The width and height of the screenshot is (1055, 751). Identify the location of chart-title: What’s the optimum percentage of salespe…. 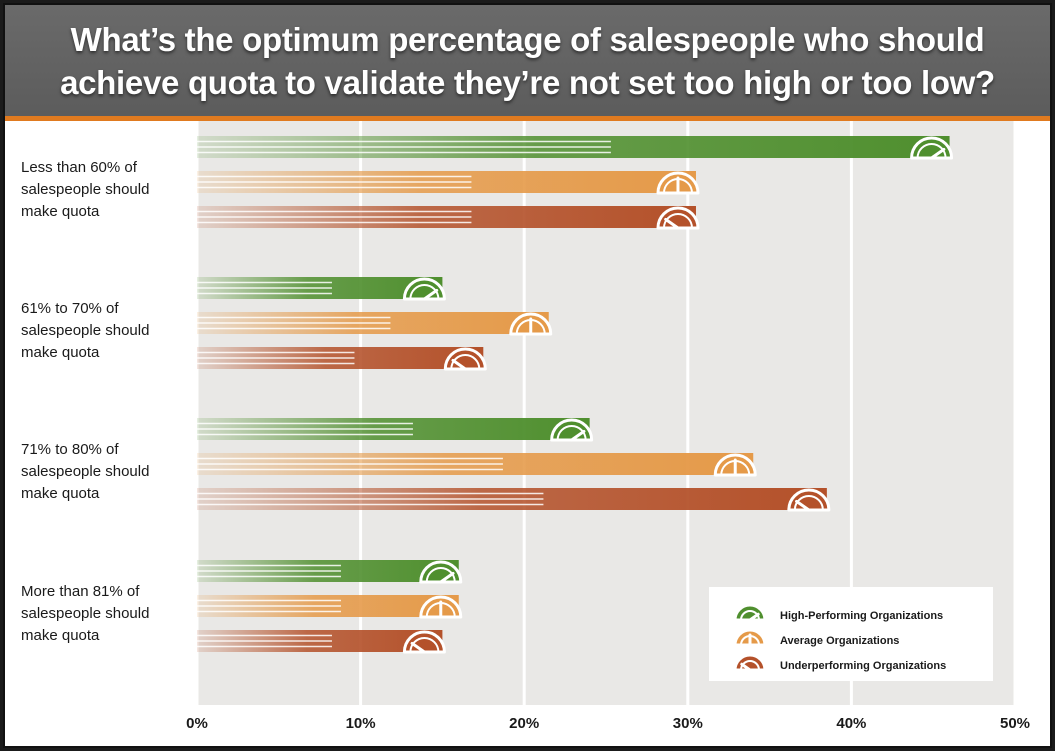
(527, 60).